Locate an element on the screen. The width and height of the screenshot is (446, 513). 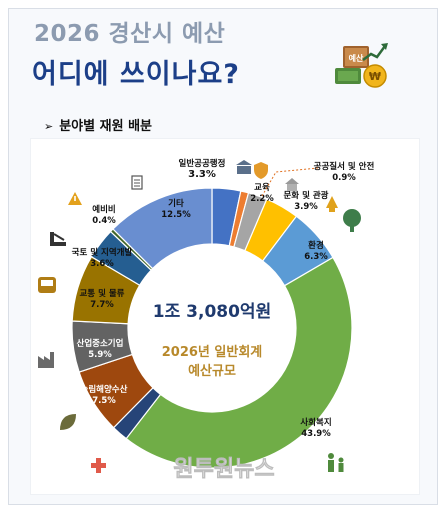
slice-value-label: 3.9% is located at coordinates (306, 207).